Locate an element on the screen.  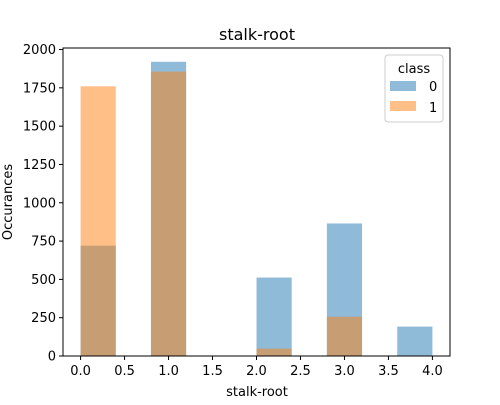
x-tick-label: 0.5 is located at coordinates (124, 371).